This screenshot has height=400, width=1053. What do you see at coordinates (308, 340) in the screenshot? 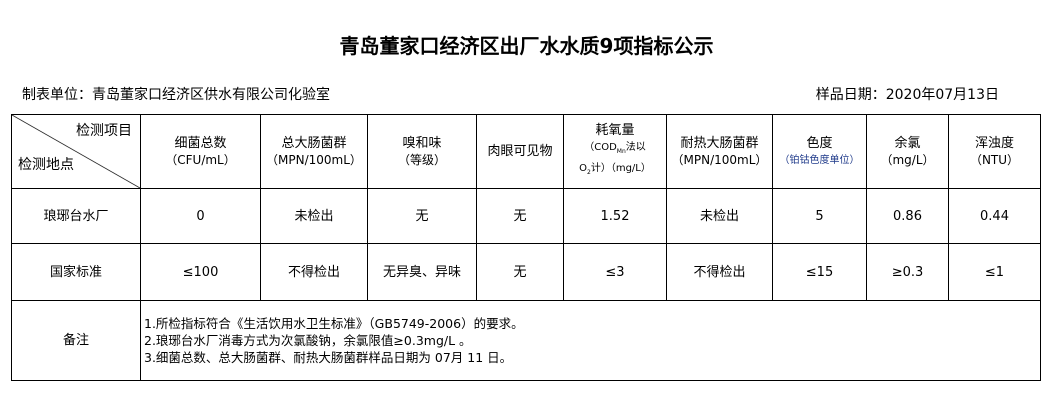
I see `remark-line: 2.琅琊台水厂消毒方式为次氯酸钠，余氯限值≥0.3mg/L 。` at bounding box center [308, 340].